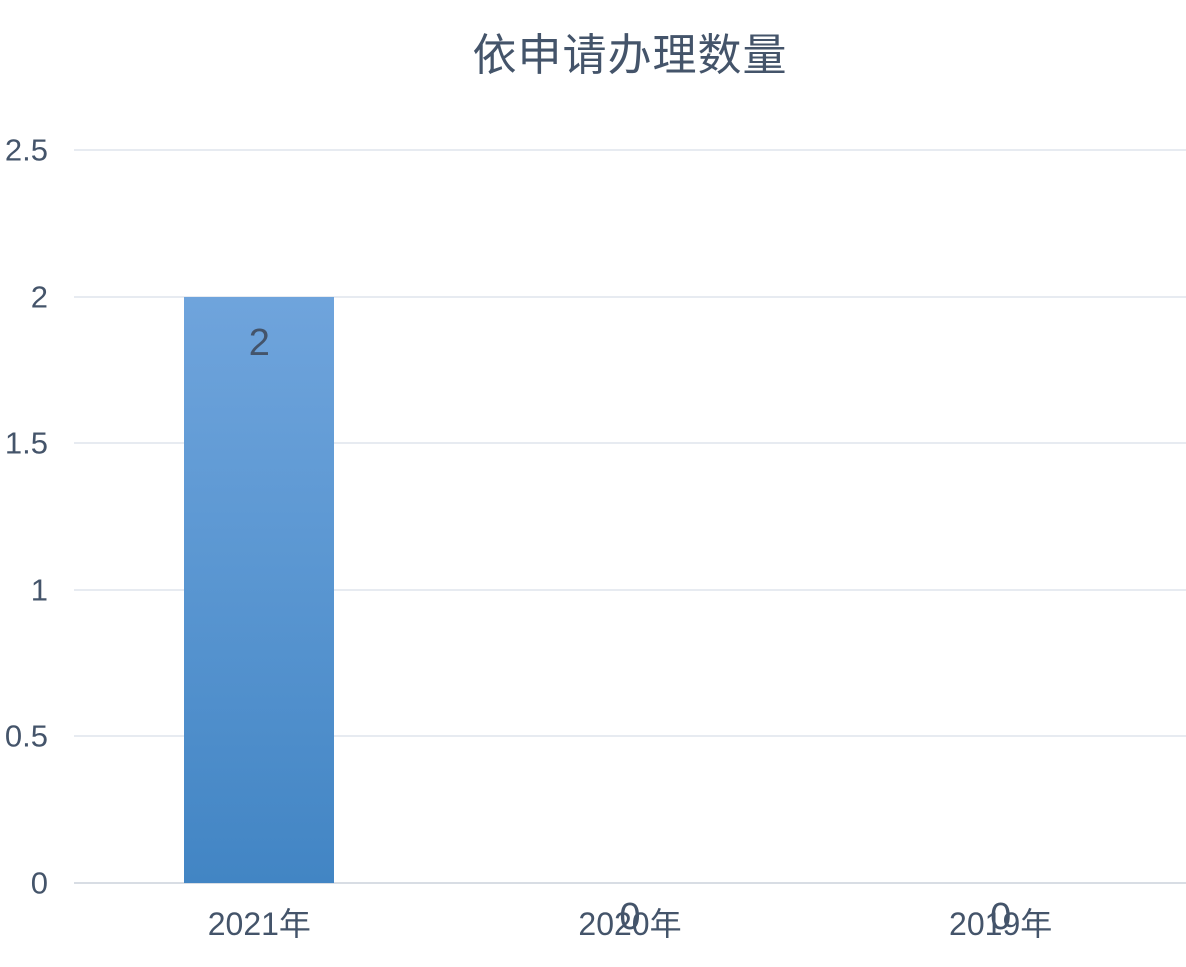  I want to click on x-tick-label: 2021年, so click(259, 924).